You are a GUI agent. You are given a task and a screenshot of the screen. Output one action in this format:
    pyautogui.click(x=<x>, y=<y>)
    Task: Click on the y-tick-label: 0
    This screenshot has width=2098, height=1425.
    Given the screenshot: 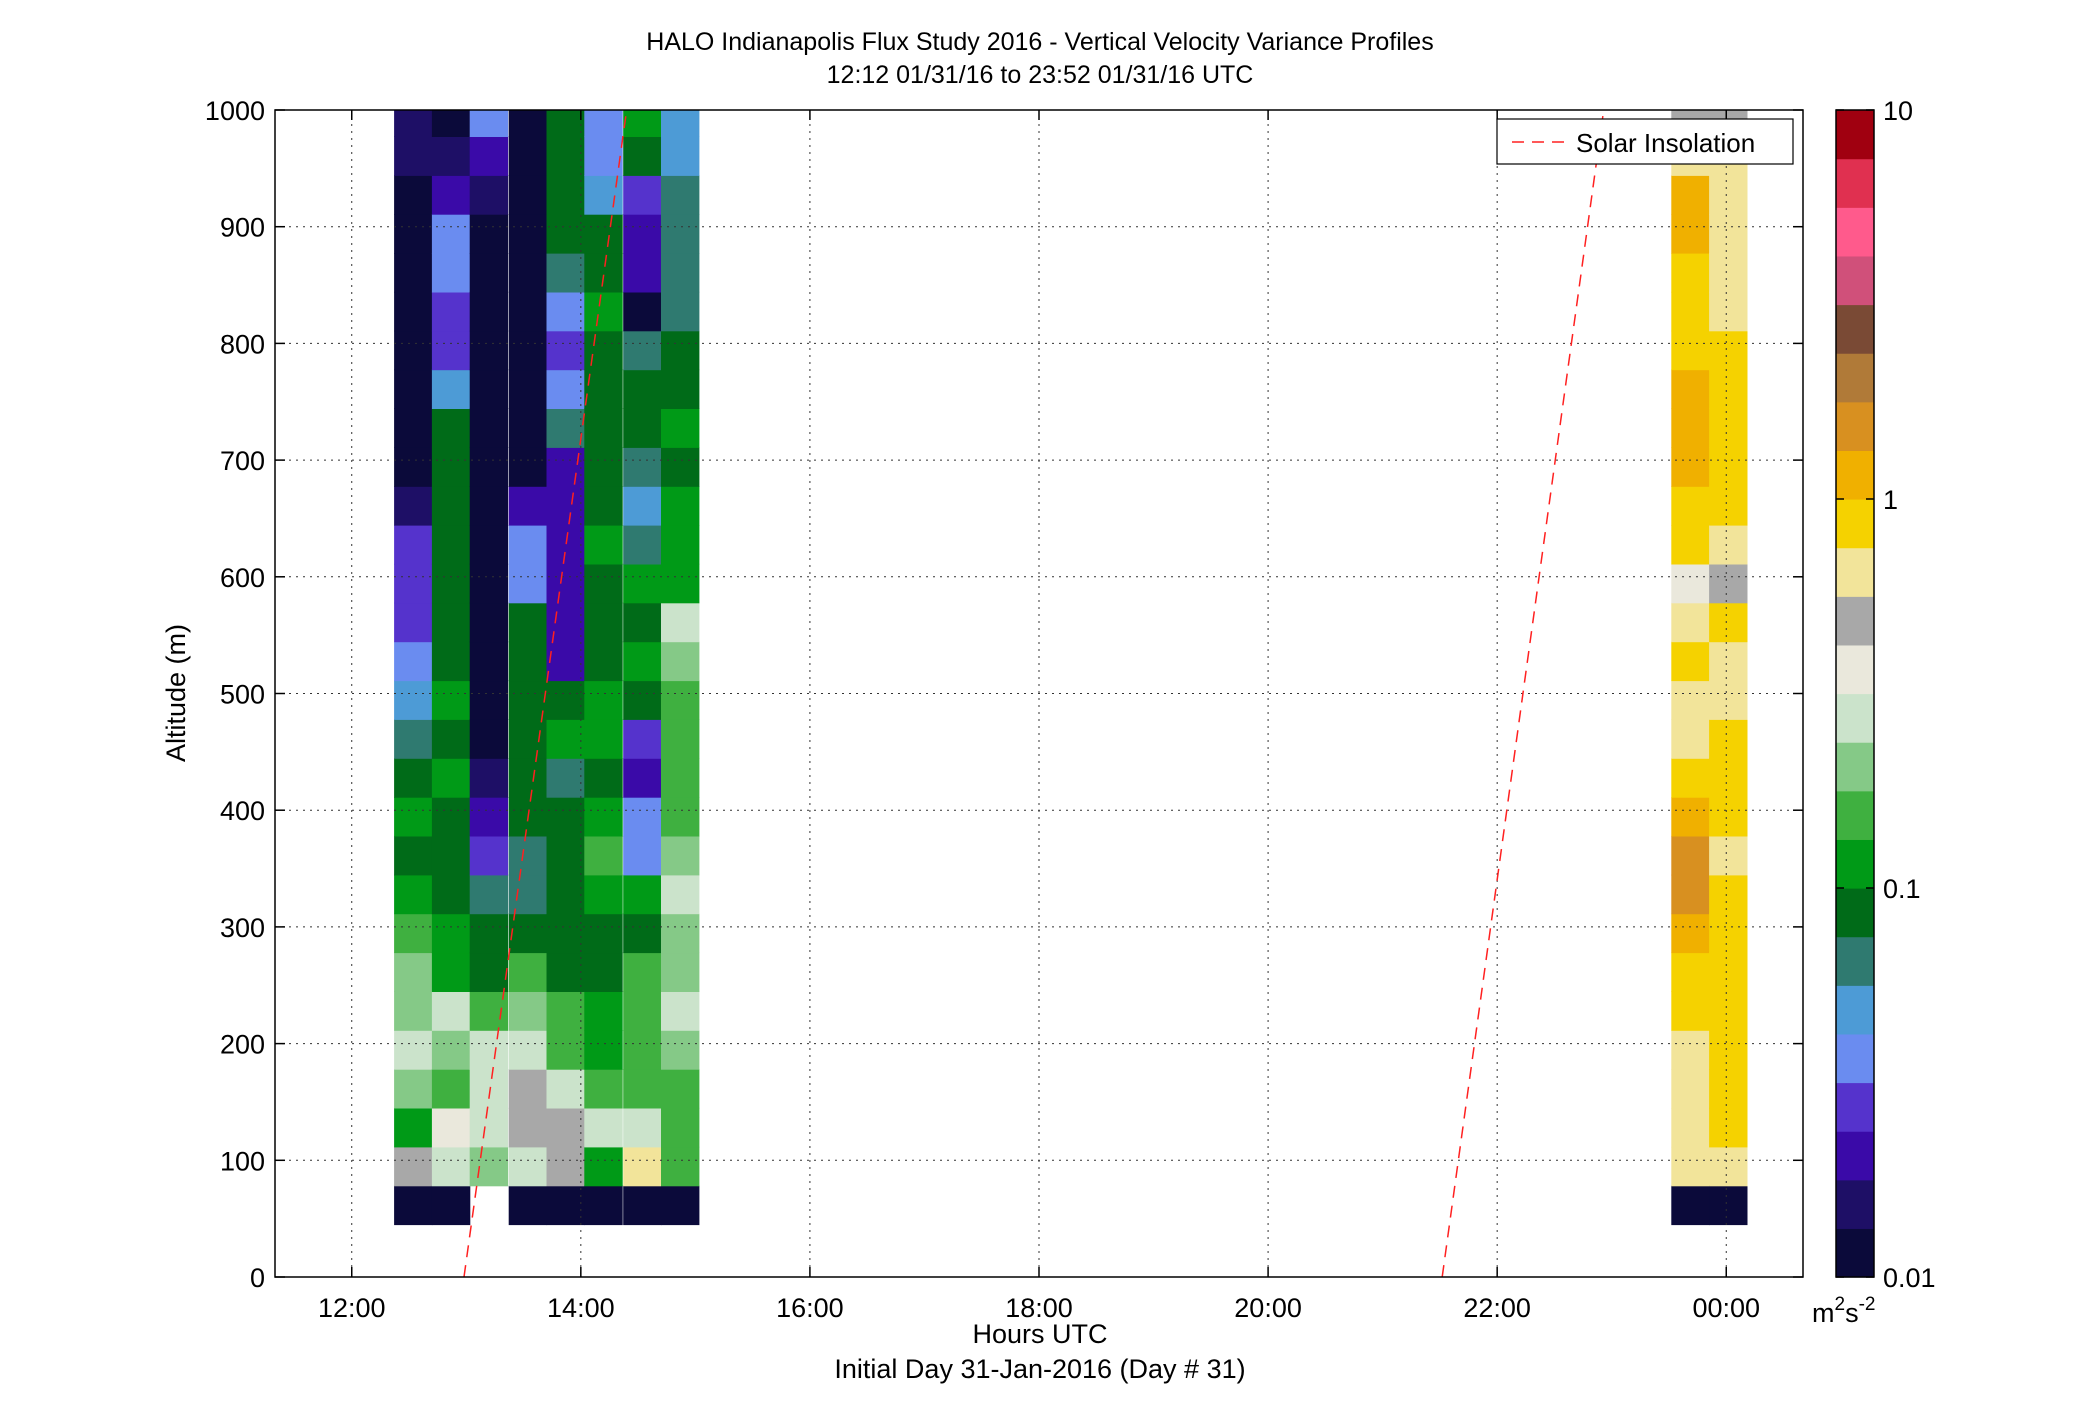 What is the action you would take?
    pyautogui.click(x=257, y=1278)
    